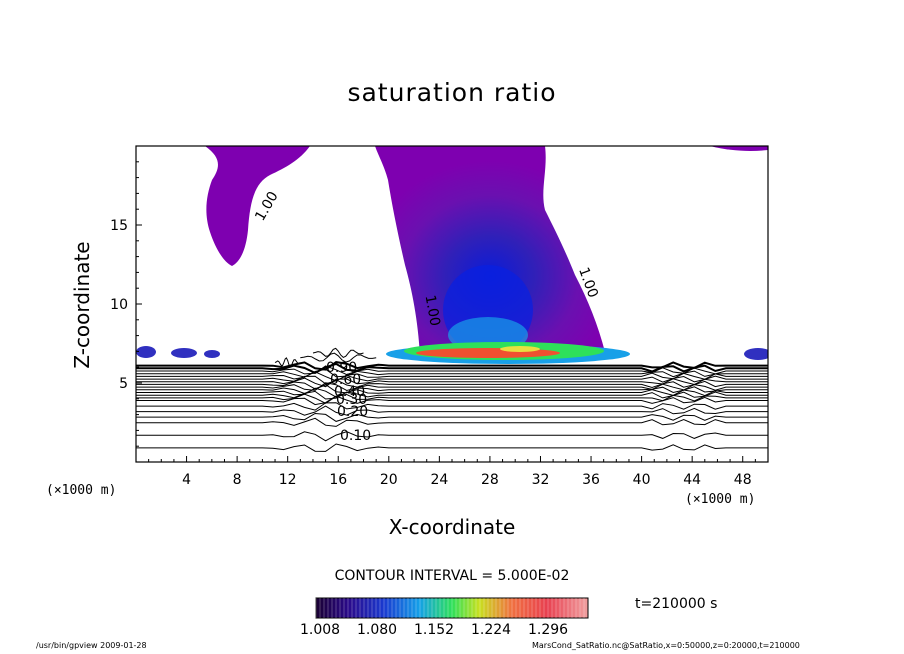  Describe the element at coordinates (676, 604) in the screenshot. I see `time-label: t=210000 s` at that location.